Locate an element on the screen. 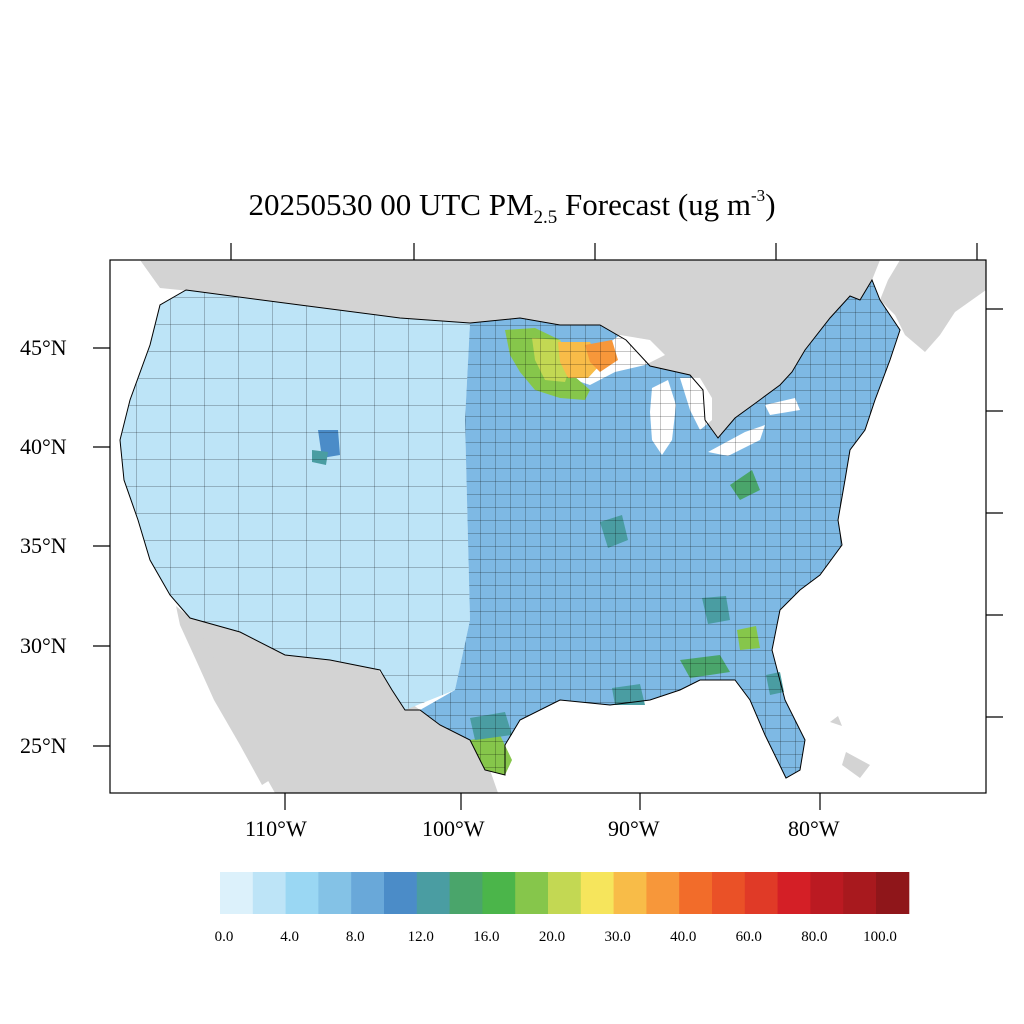 The height and width of the screenshot is (1024, 1024). colorbar is located at coordinates (565, 893).